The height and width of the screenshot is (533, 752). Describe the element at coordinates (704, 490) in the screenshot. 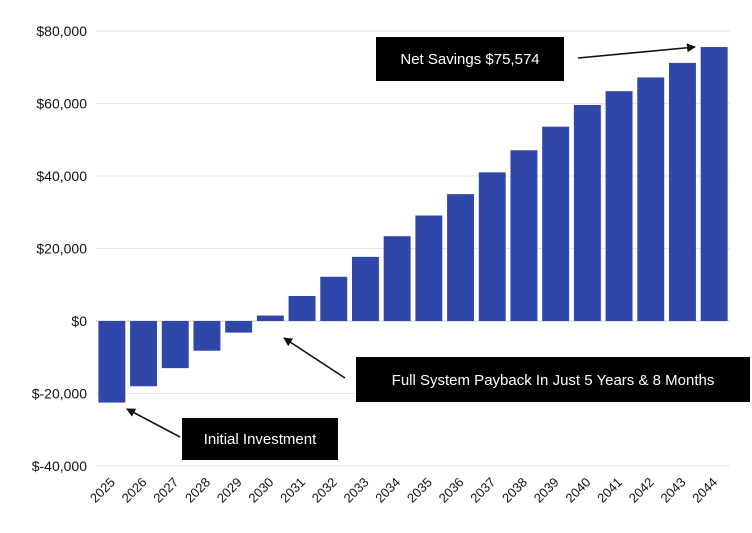

I see `x-tick-label: 2044` at that location.